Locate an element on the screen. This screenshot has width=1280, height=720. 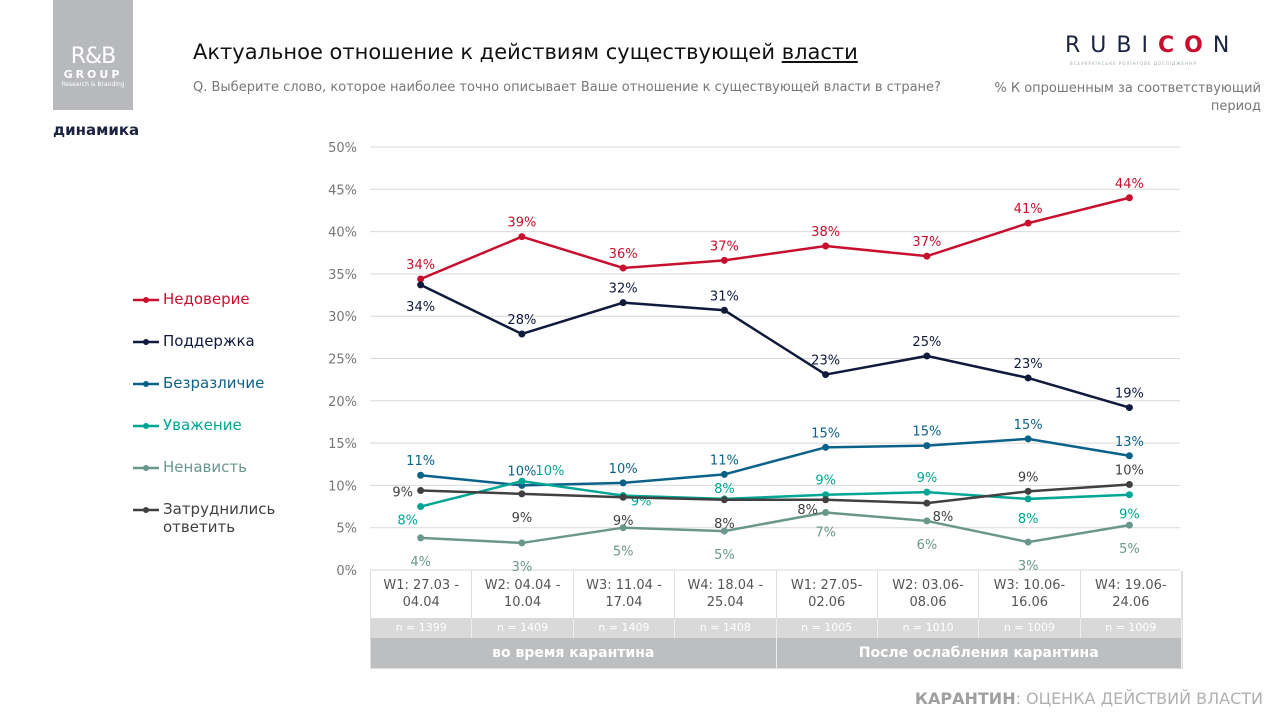
y-tick-label: 50% is located at coordinates (342, 148).